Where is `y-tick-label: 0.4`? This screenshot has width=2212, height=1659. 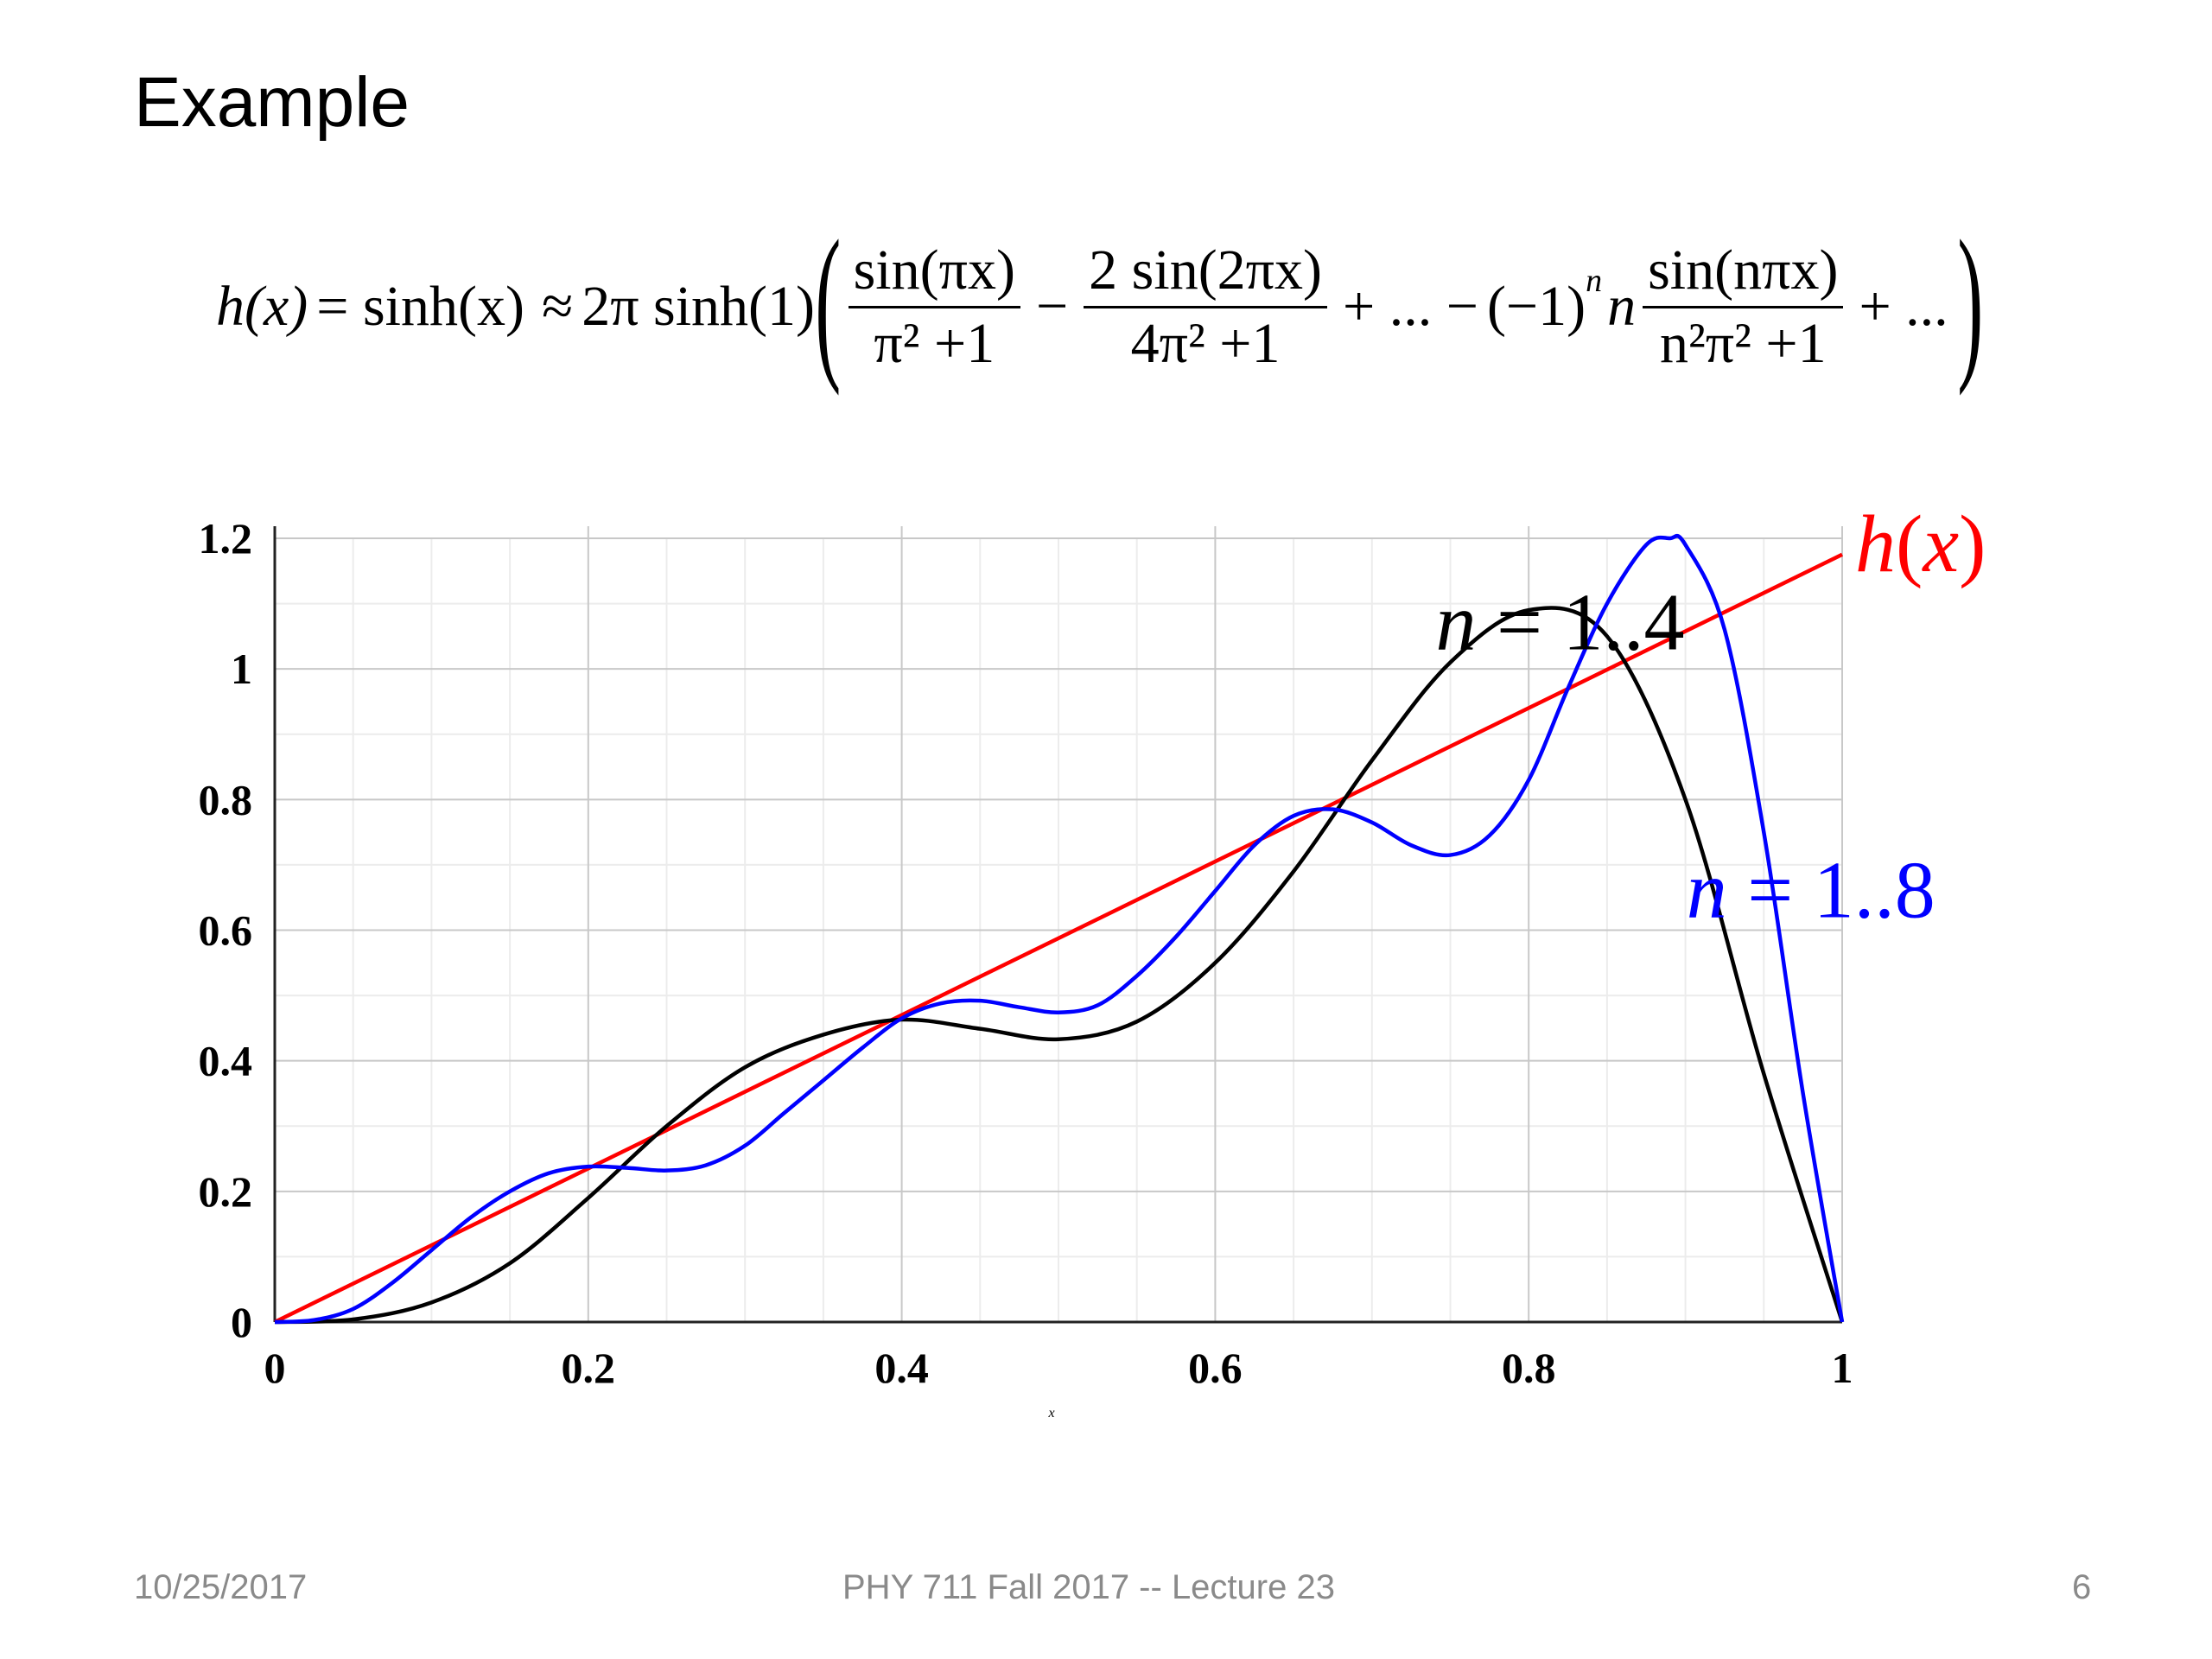
y-tick-label: 0.4 is located at coordinates (226, 1061).